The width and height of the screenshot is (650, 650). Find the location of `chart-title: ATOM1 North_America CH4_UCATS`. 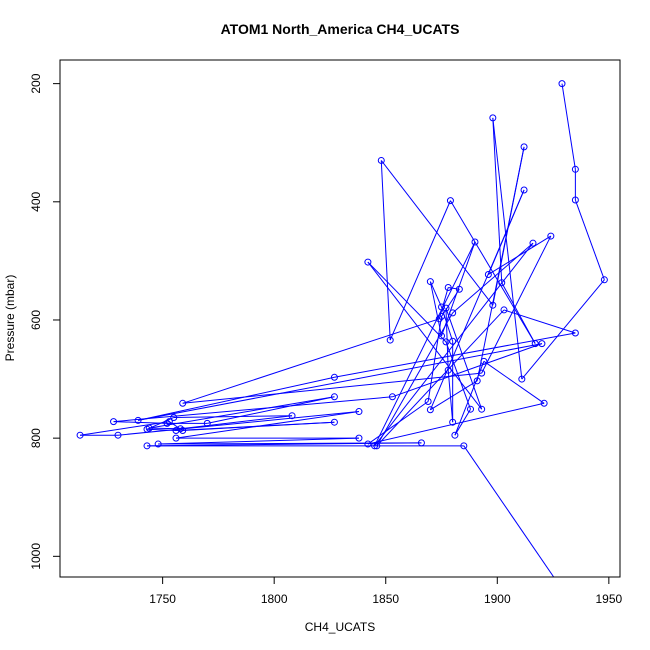

chart-title: ATOM1 North_America CH4_UCATS is located at coordinates (340, 29).